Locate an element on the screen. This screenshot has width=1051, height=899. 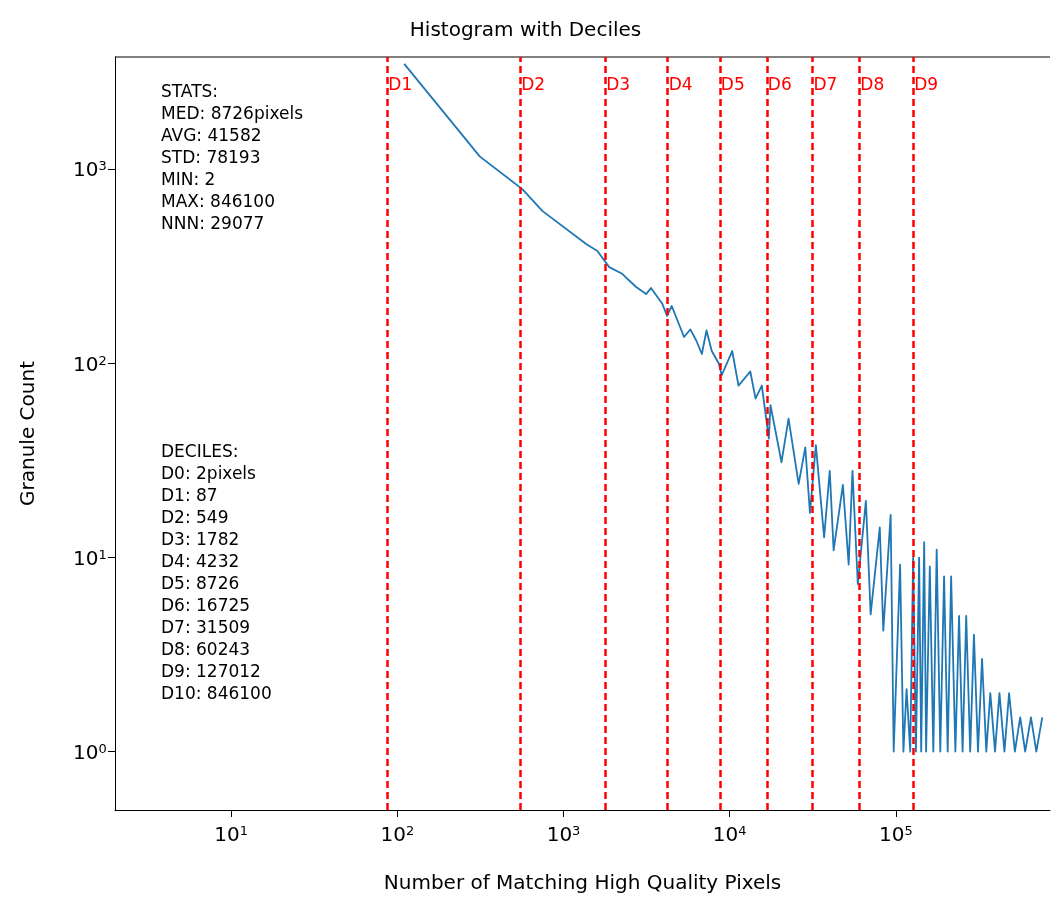
ref-line-label: D5 is located at coordinates (732, 83).